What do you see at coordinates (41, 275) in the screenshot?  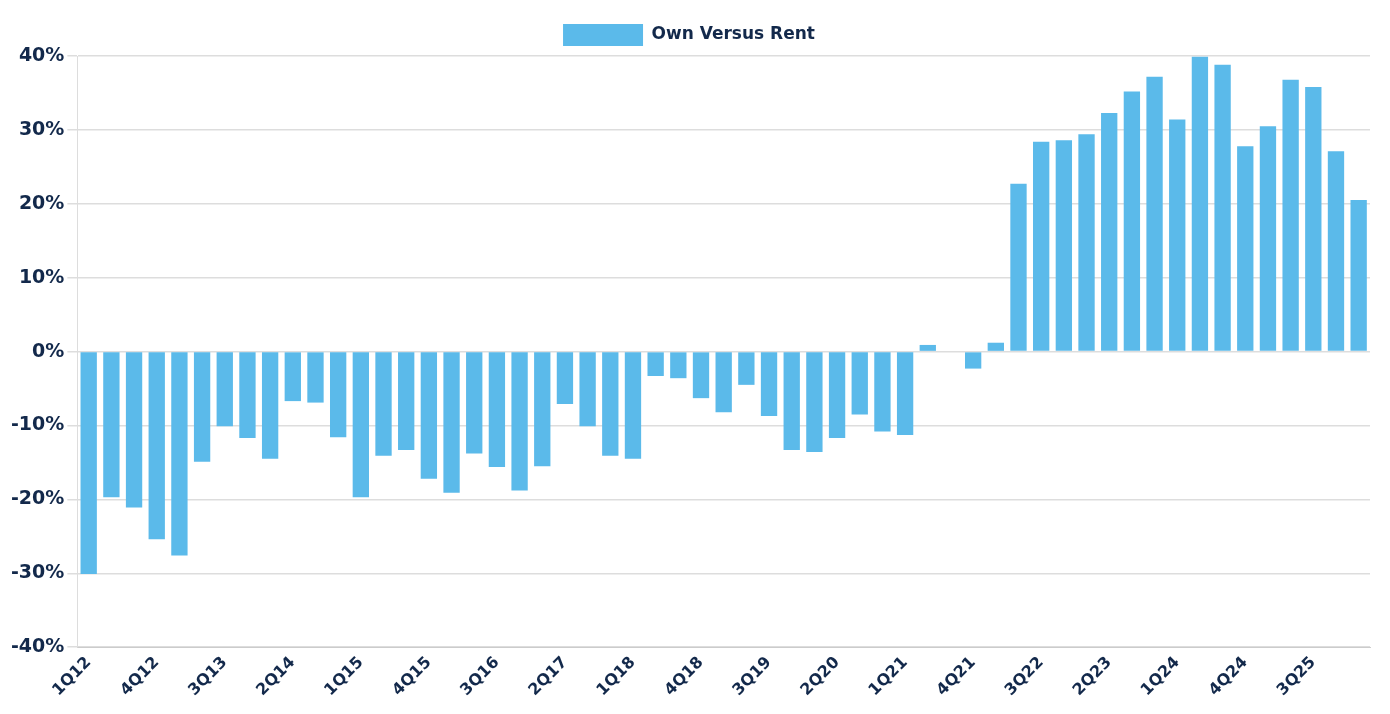 I see `y-tick-label: 10%` at bounding box center [41, 275].